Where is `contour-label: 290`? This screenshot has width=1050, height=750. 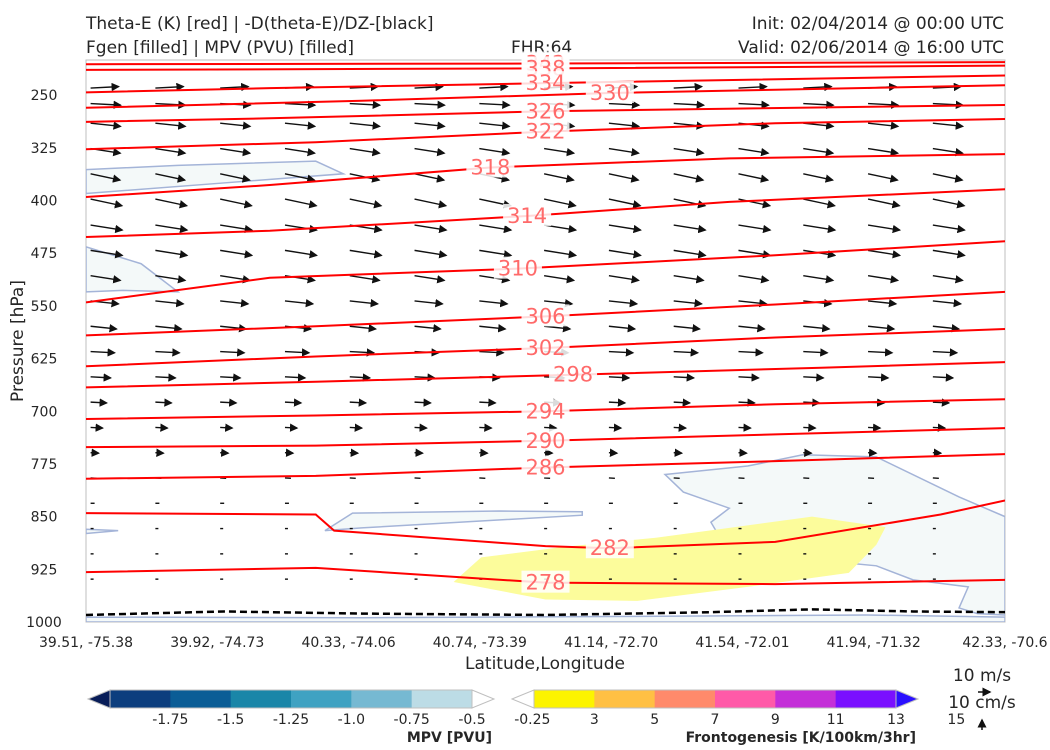
contour-label: 290 is located at coordinates (545, 441).